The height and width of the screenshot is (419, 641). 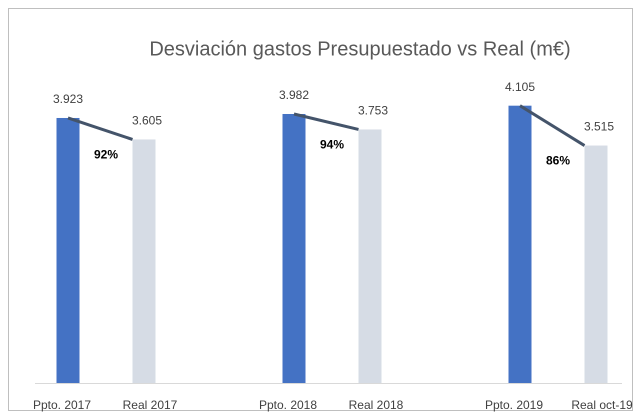 What do you see at coordinates (602, 405) in the screenshot?
I see `x-tick-label: Real oct-19` at bounding box center [602, 405].